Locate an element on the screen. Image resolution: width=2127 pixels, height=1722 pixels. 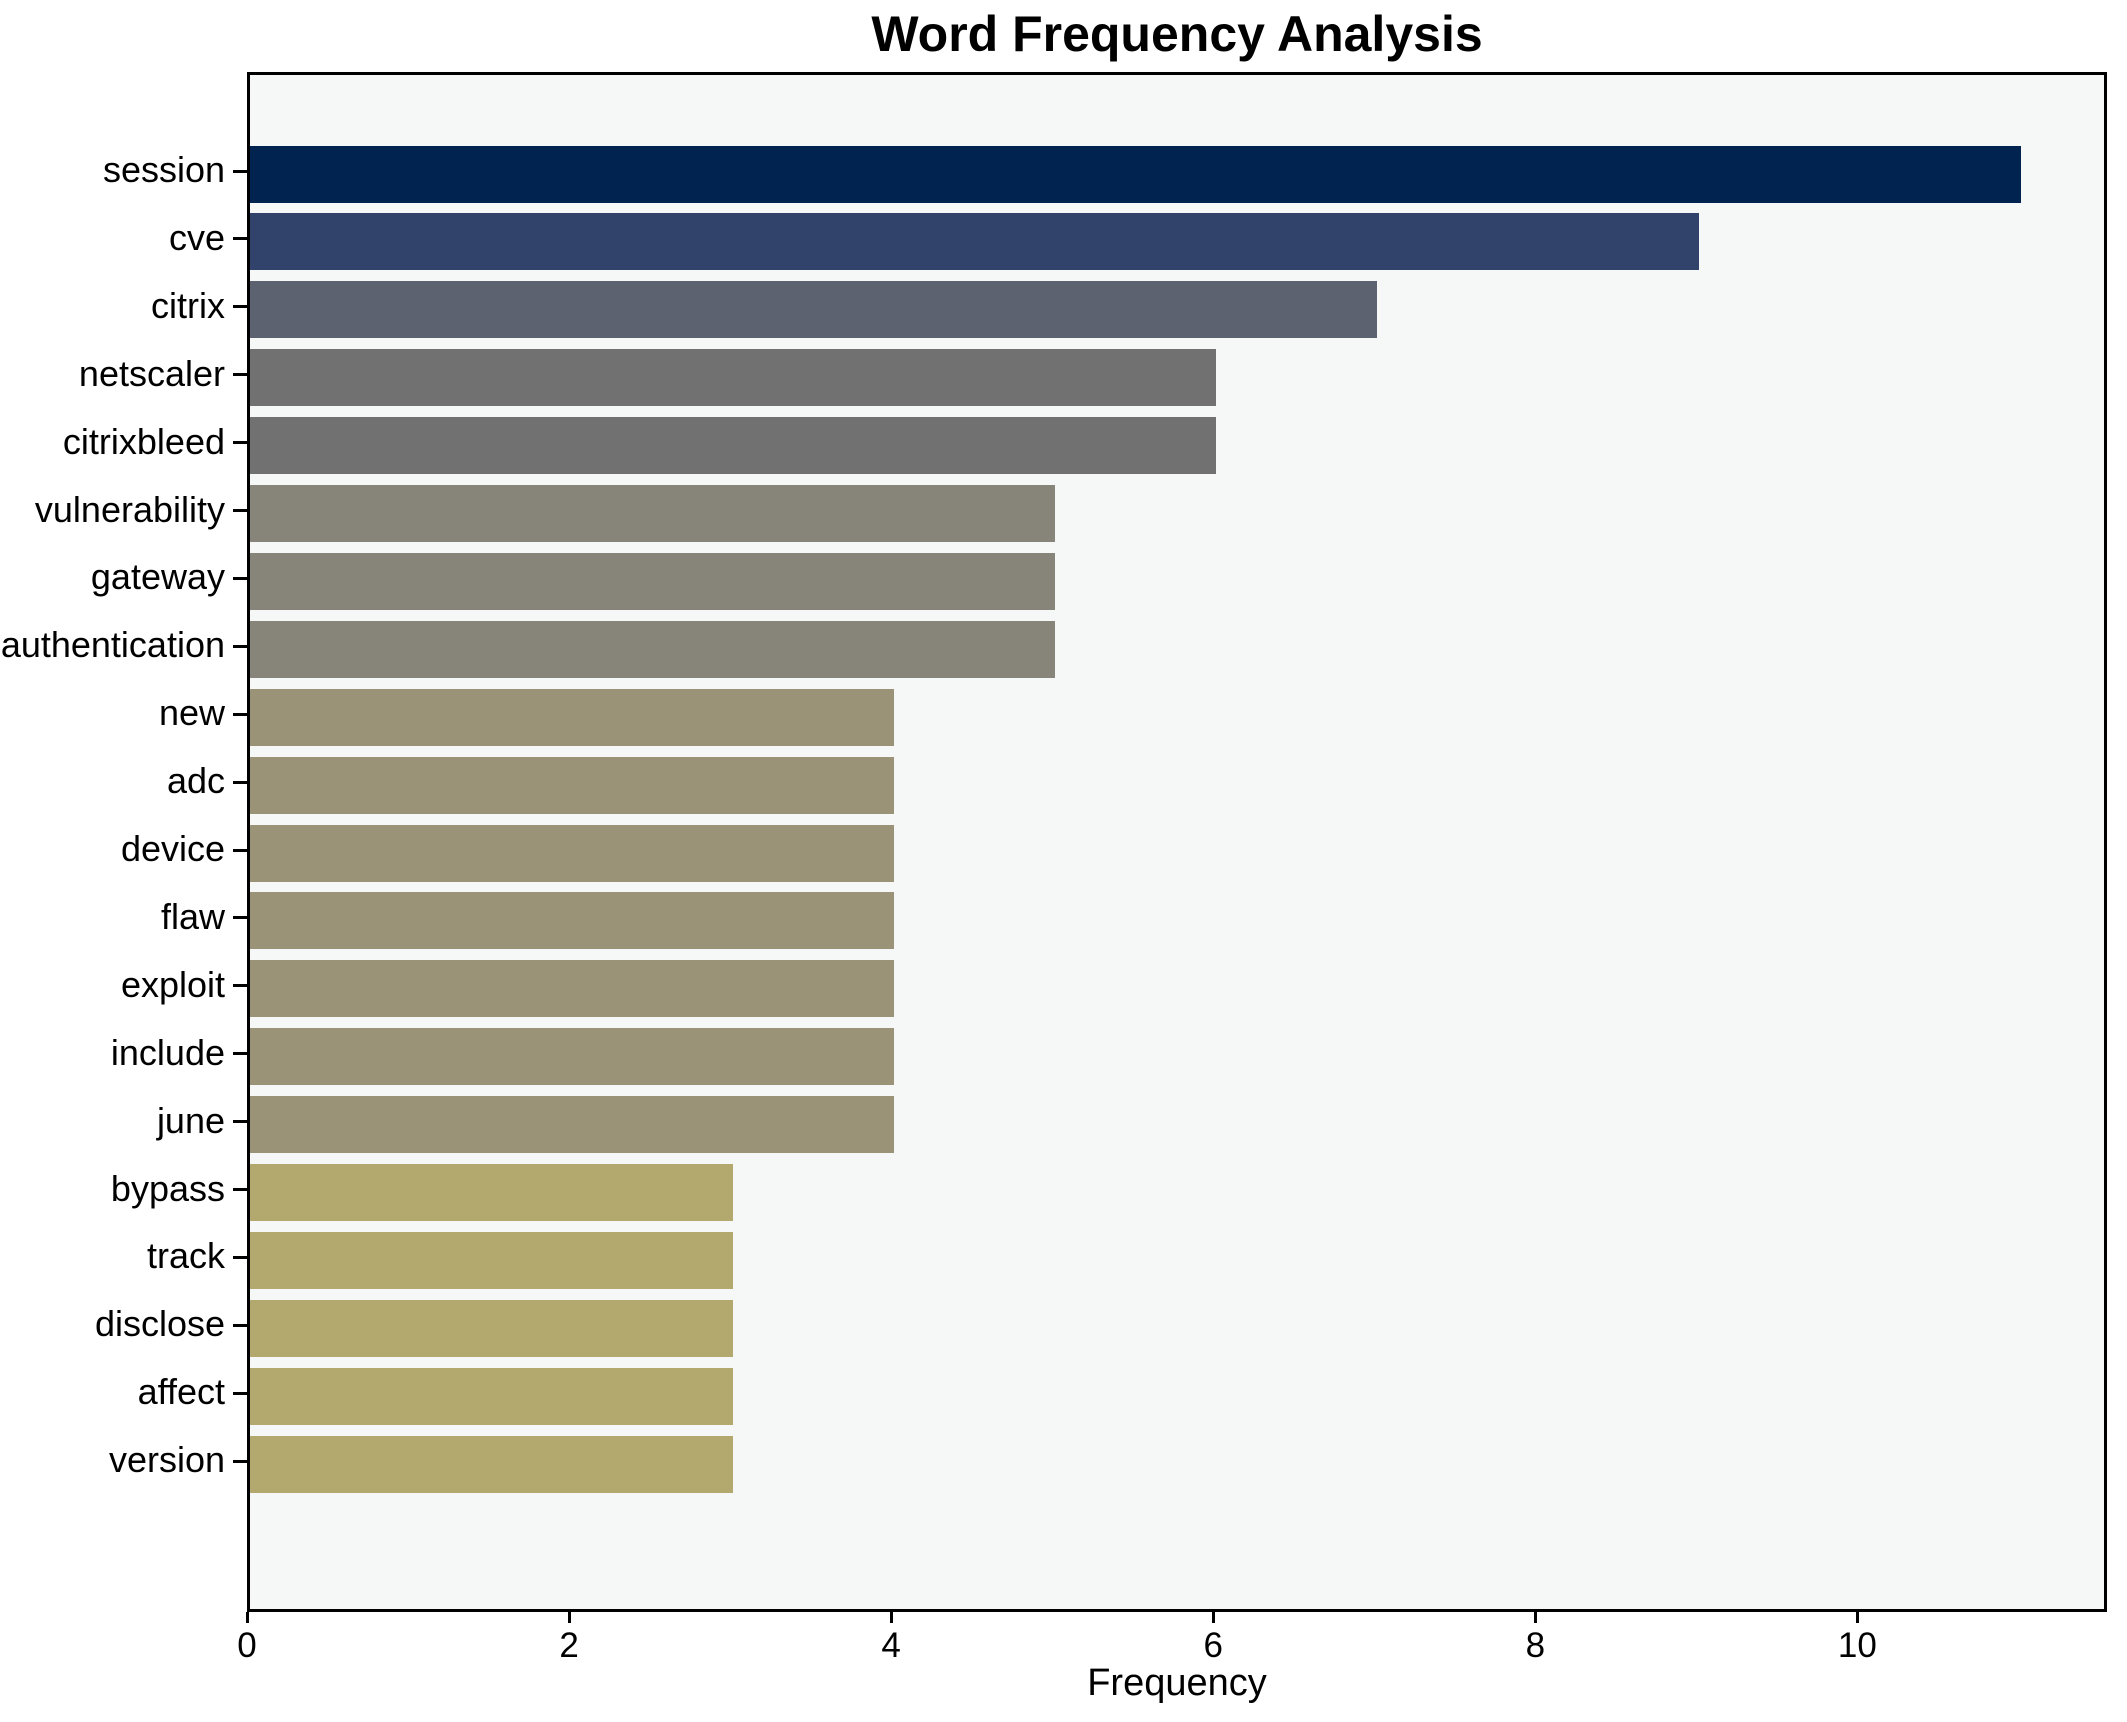
x-tick-label-4: 4 is located at coordinates (891, 1645).